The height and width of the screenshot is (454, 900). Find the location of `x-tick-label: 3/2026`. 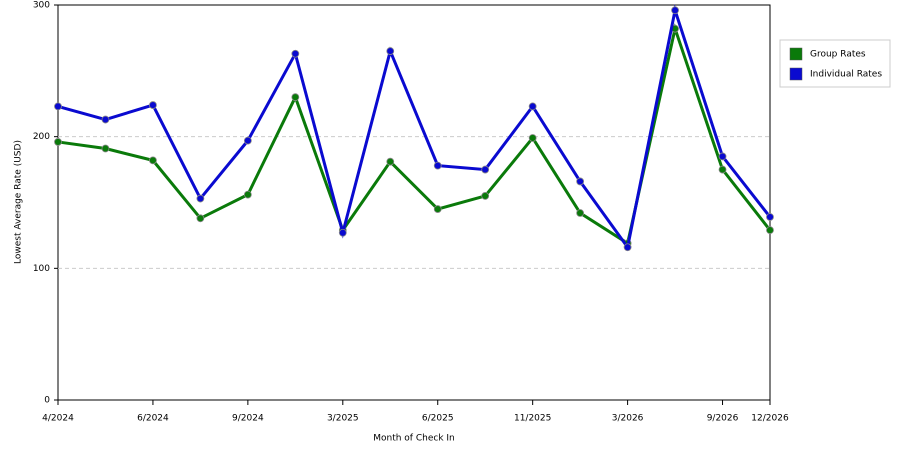

x-tick-label: 3/2026 is located at coordinates (628, 419).